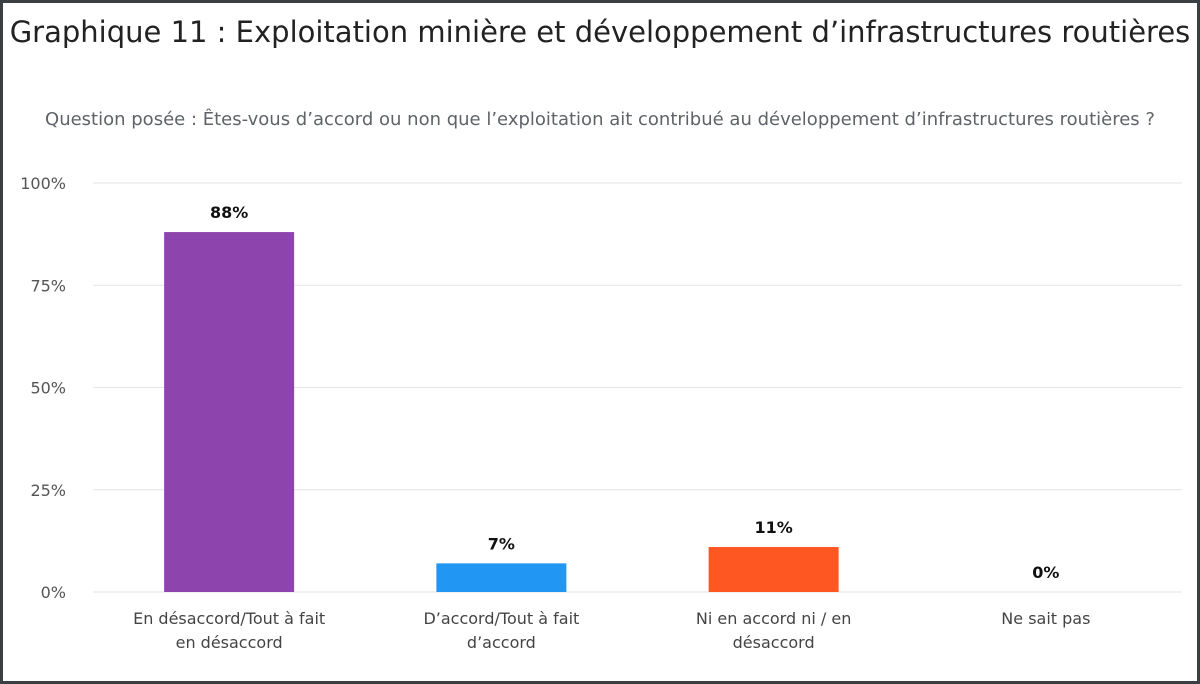 The height and width of the screenshot is (684, 1200). What do you see at coordinates (774, 642) in the screenshot?
I see `x-category-label-2-line-1: désaccord` at bounding box center [774, 642].